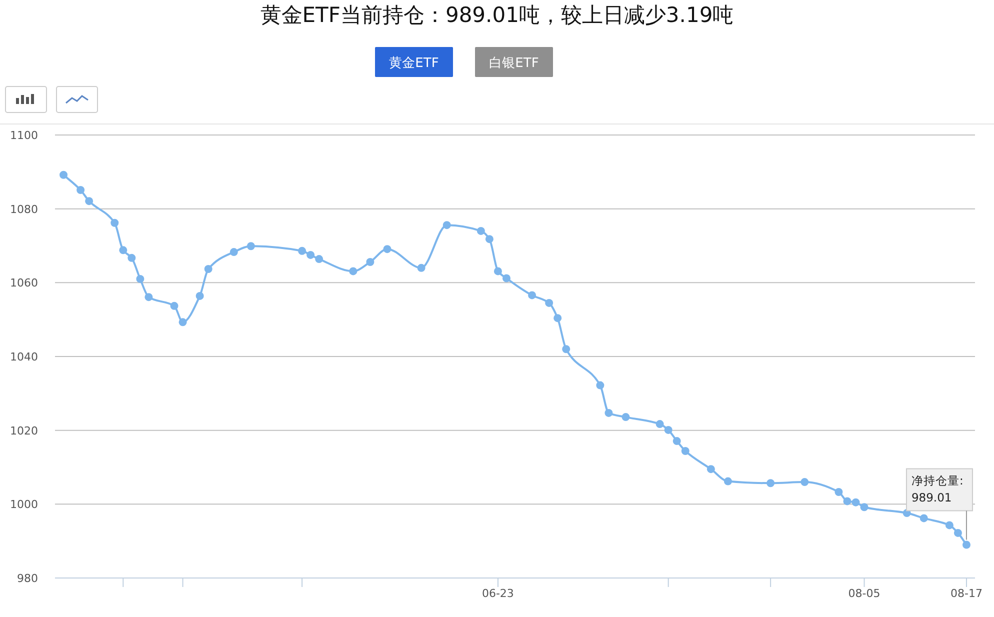 This screenshot has width=994, height=617. What do you see at coordinates (414, 63) in the screenshot?
I see `text: 黄金ETF` at bounding box center [414, 63].